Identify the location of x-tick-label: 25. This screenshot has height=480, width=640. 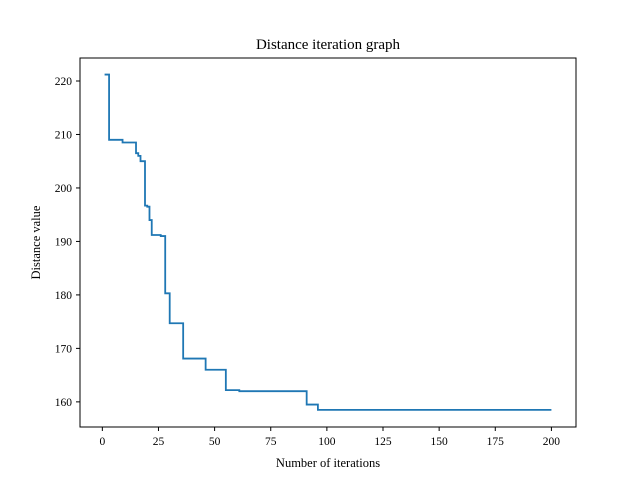
(159, 442).